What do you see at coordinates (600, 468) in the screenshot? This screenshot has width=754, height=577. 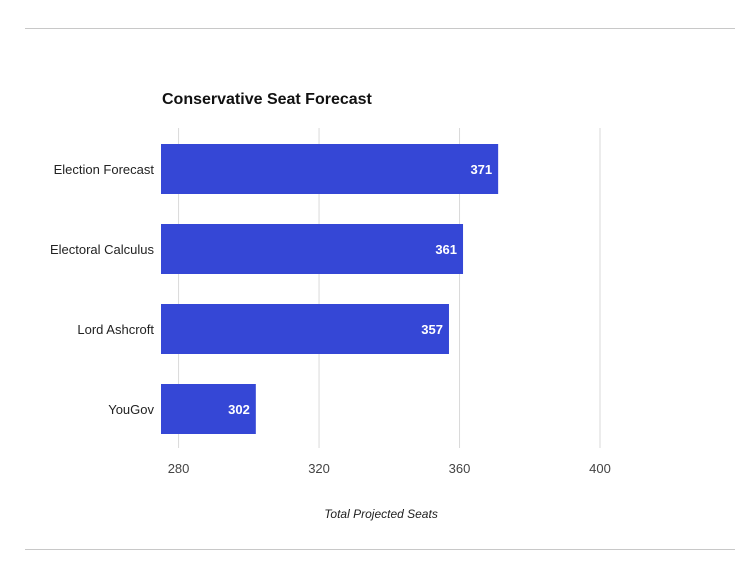 I see `x-tick-label: 400` at bounding box center [600, 468].